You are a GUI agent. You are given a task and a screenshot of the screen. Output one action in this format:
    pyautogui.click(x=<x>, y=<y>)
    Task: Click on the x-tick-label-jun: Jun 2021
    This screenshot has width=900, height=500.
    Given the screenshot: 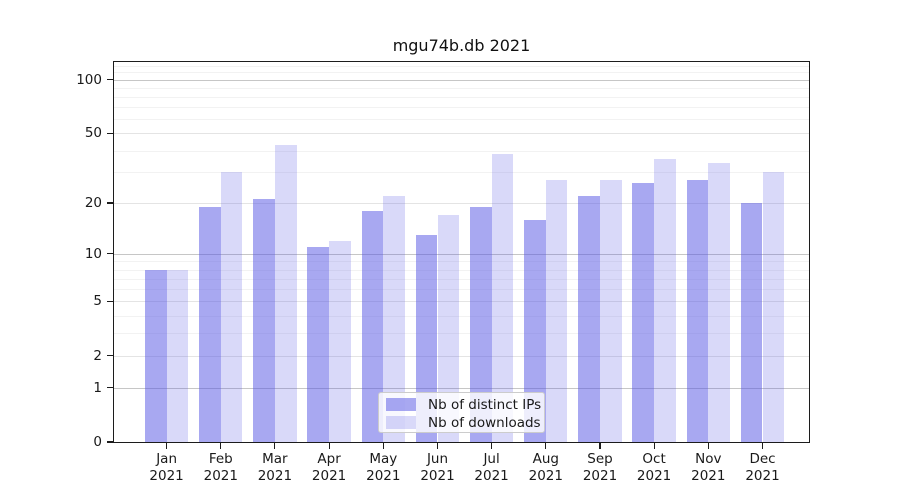 What is the action you would take?
    pyautogui.click(x=438, y=468)
    